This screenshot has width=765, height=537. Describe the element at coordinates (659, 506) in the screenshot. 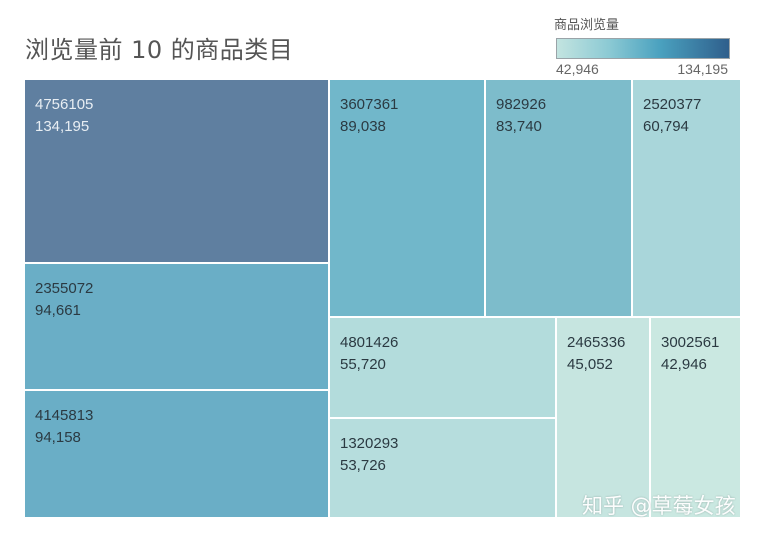

I see `watermark: 知乎 @草莓女孩` at that location.